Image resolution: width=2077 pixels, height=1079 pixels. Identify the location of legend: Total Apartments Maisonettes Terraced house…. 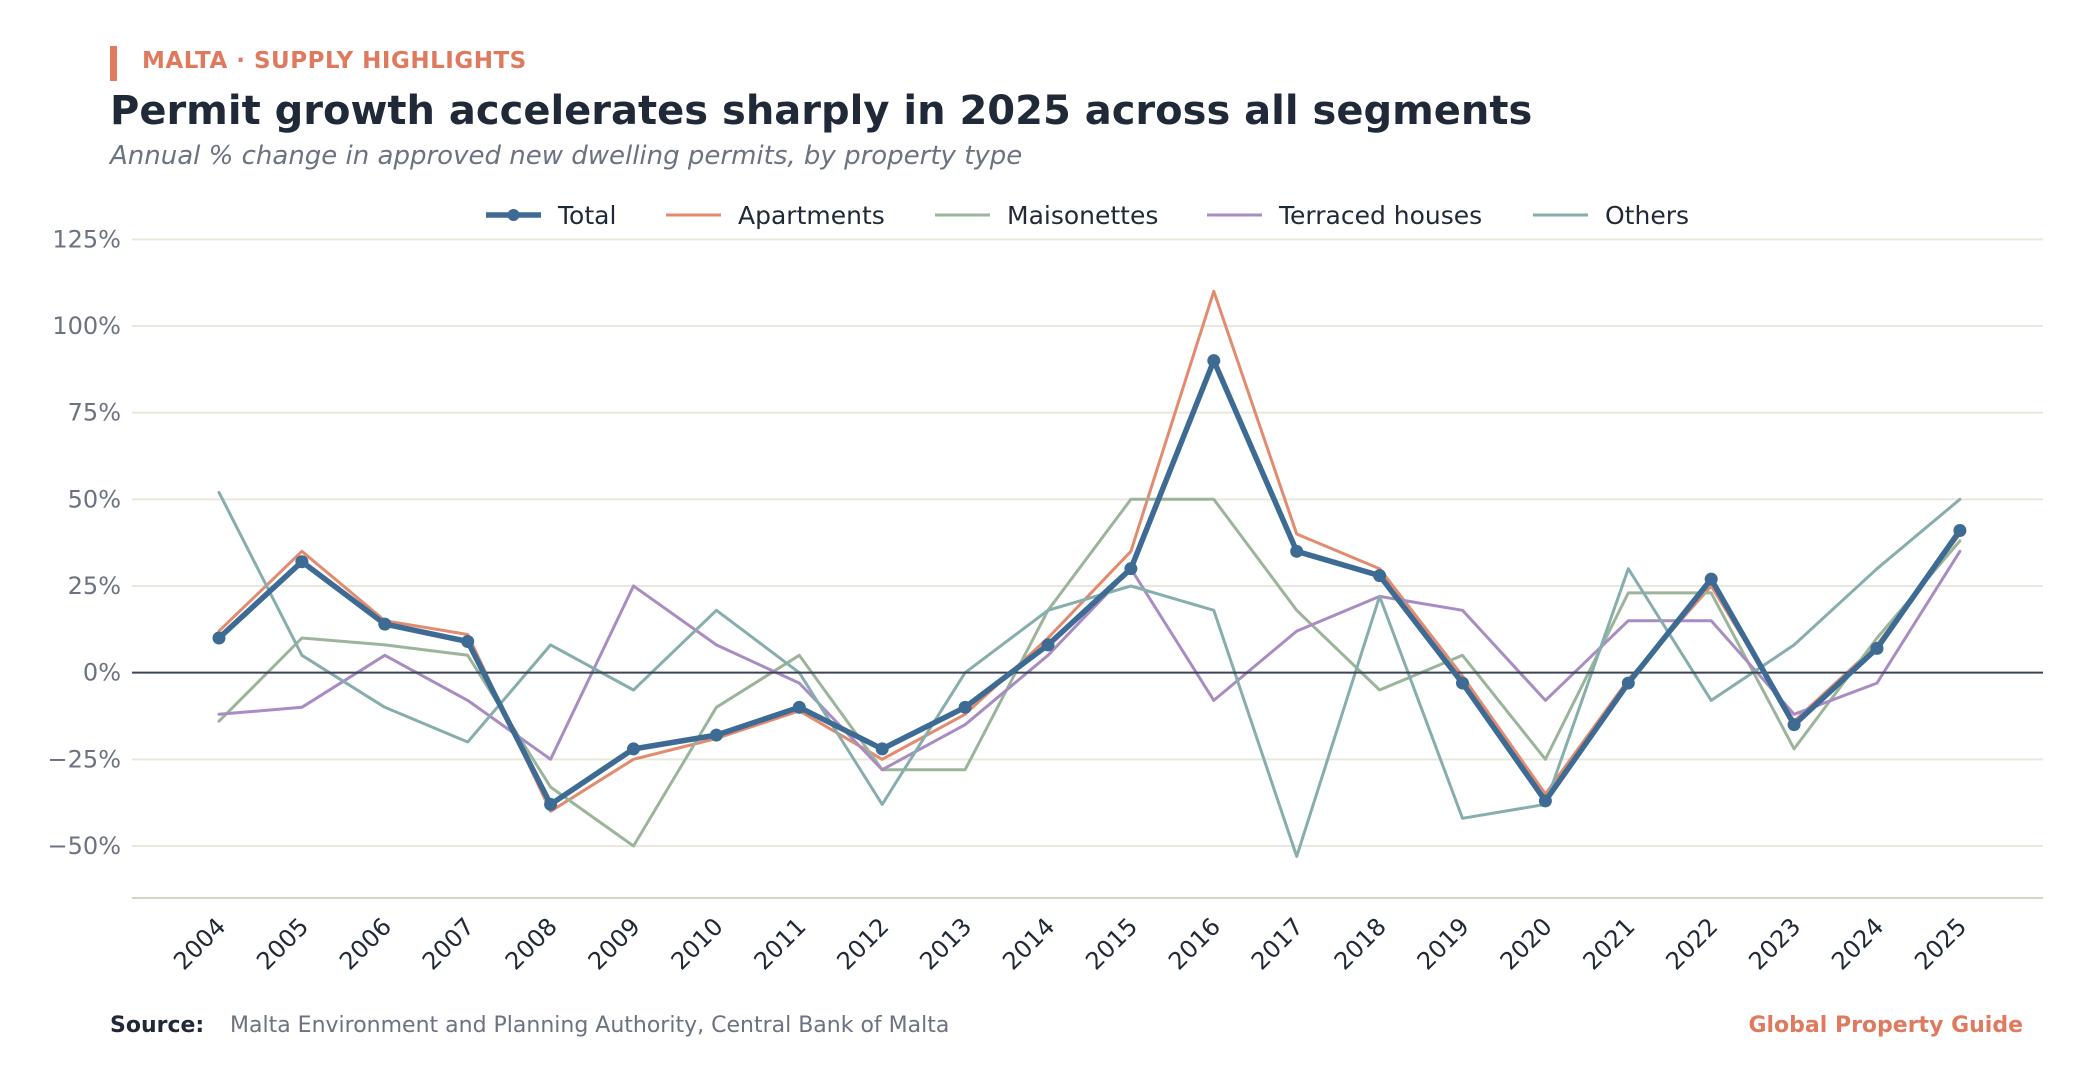
(1087, 215).